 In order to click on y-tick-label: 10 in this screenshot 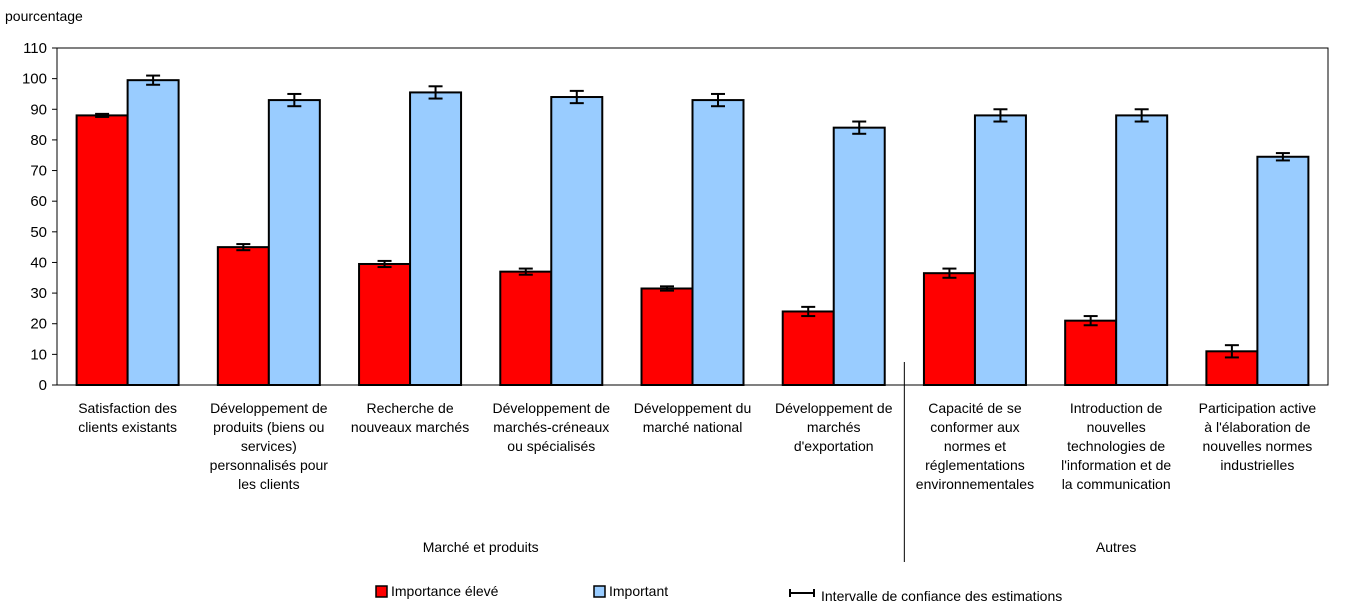, I will do `click(38, 354)`.